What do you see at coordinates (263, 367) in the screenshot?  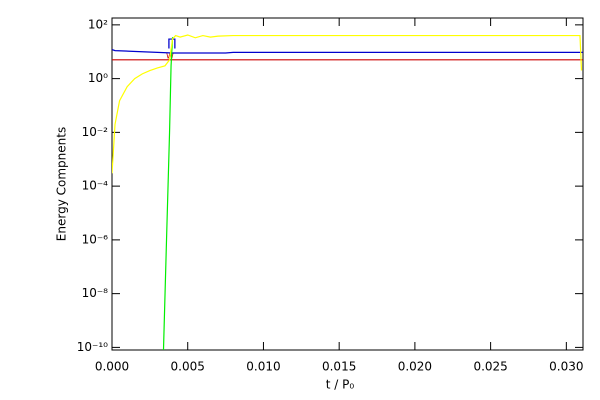 I see `x-tick-label: 0.010` at bounding box center [263, 367].